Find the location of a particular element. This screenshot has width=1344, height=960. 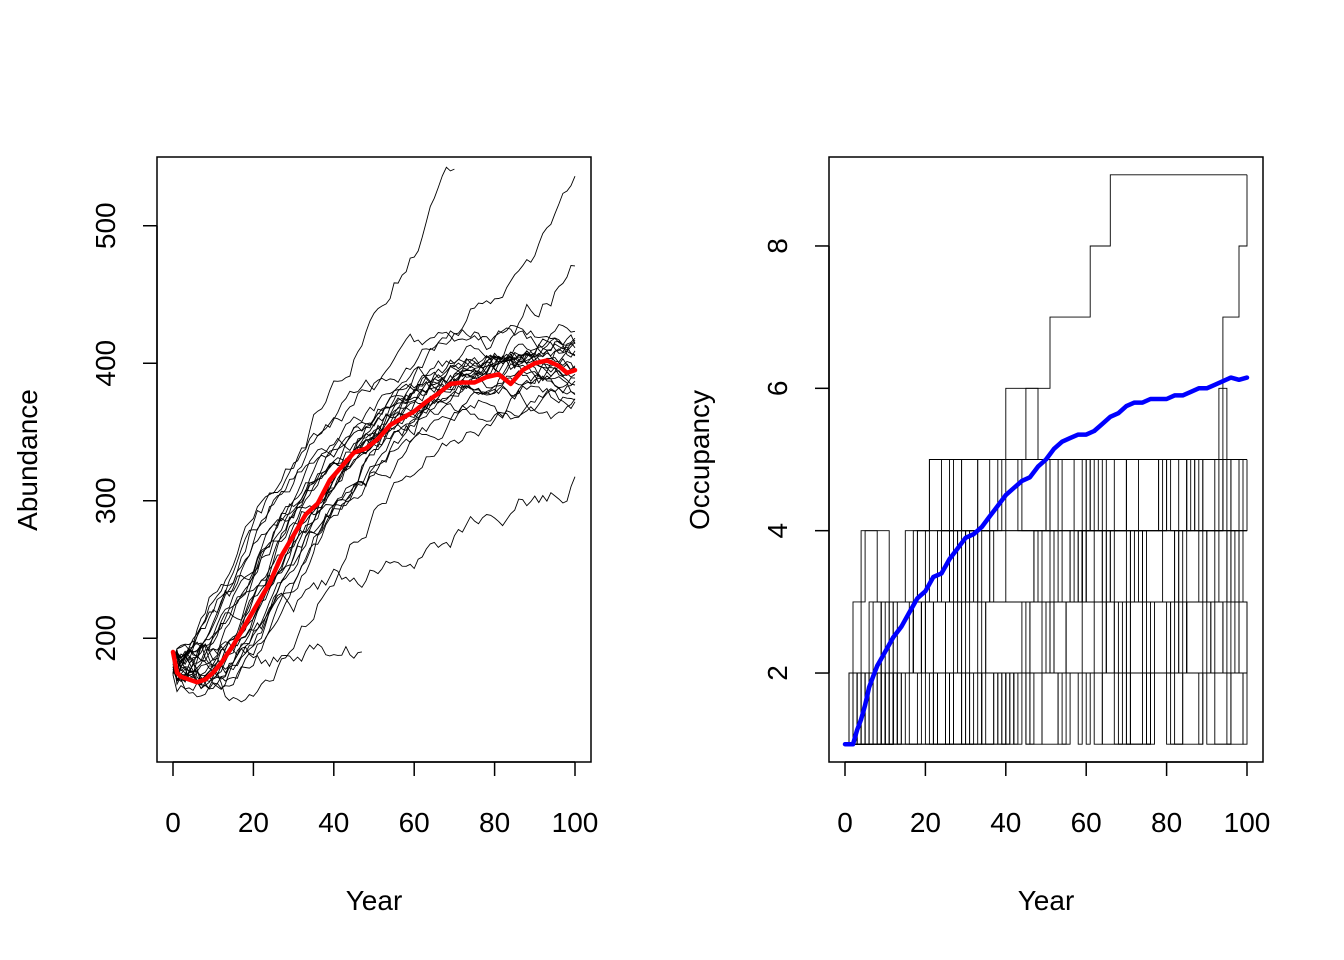

y-tick-label: 400 is located at coordinates (105, 363).